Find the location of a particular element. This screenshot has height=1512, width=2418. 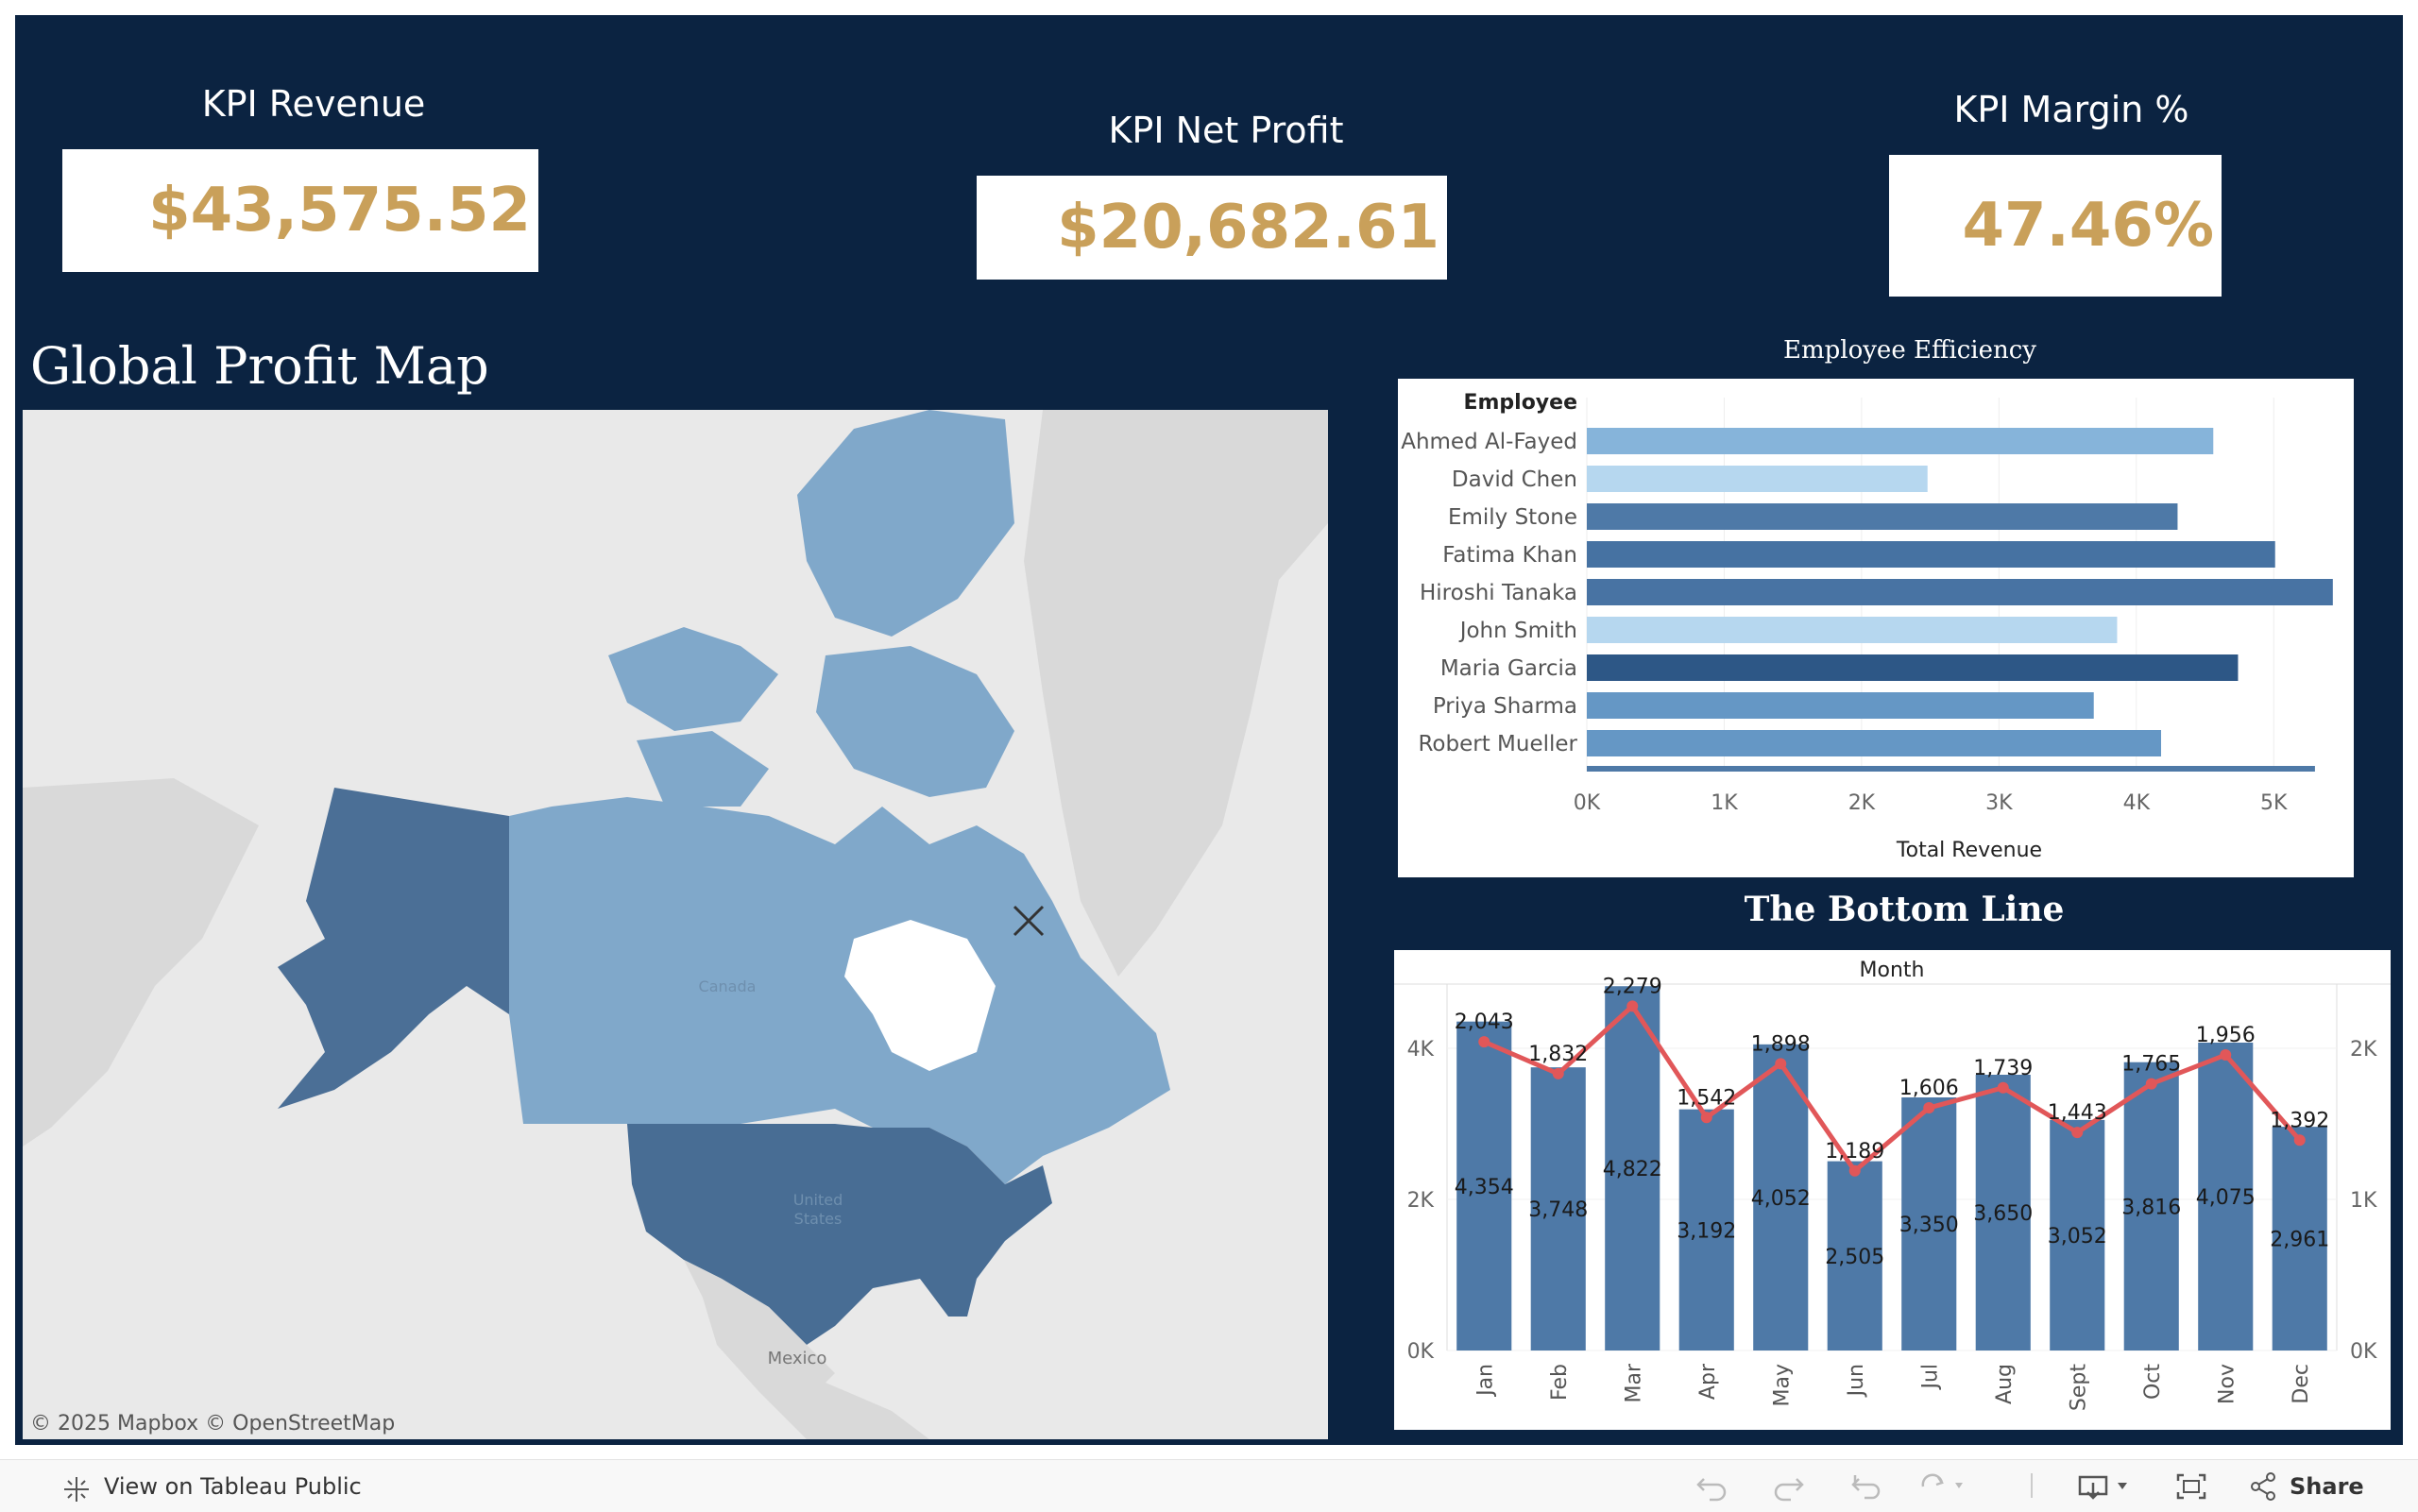

hudson-bay-water is located at coordinates (920, 996).